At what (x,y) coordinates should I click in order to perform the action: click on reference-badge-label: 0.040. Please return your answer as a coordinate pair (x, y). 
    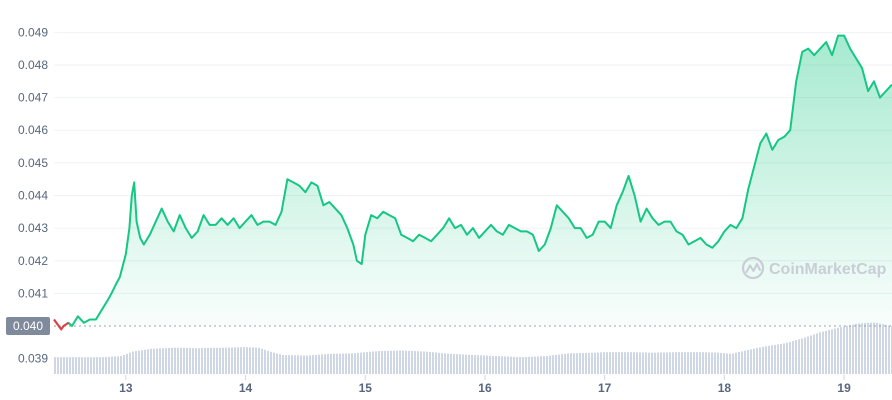
    Looking at the image, I should click on (28, 326).